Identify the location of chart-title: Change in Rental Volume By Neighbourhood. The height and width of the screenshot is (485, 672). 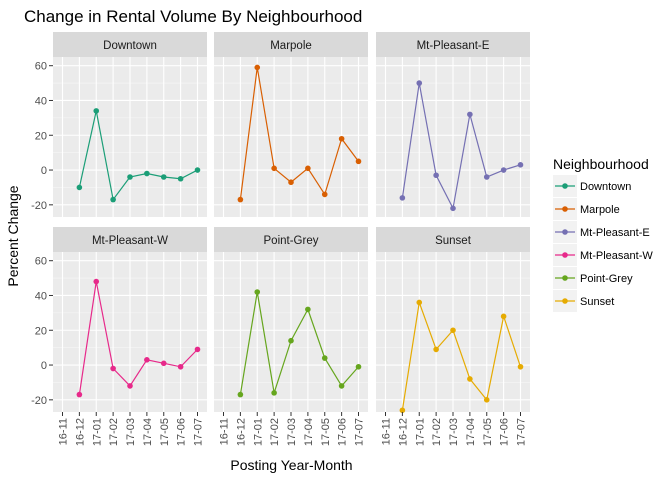
(193, 16).